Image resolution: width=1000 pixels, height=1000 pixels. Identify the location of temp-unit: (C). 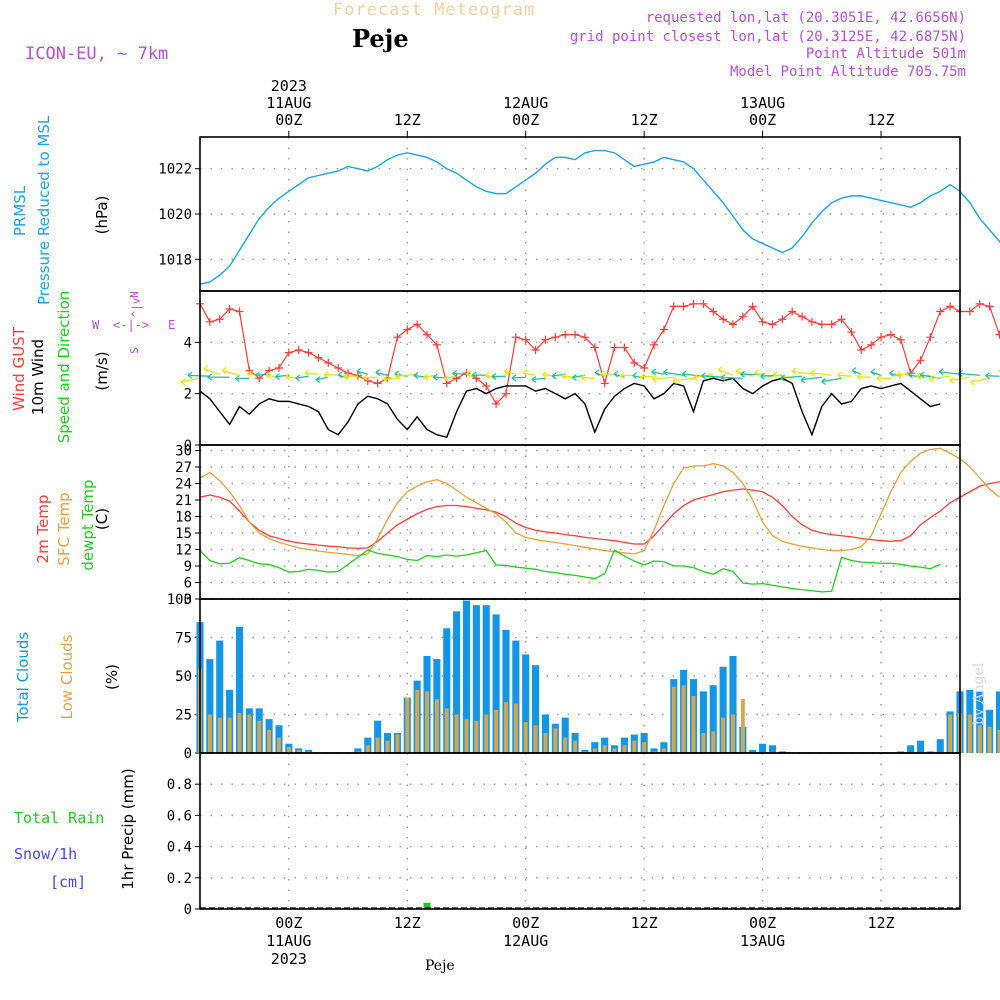
(102, 519).